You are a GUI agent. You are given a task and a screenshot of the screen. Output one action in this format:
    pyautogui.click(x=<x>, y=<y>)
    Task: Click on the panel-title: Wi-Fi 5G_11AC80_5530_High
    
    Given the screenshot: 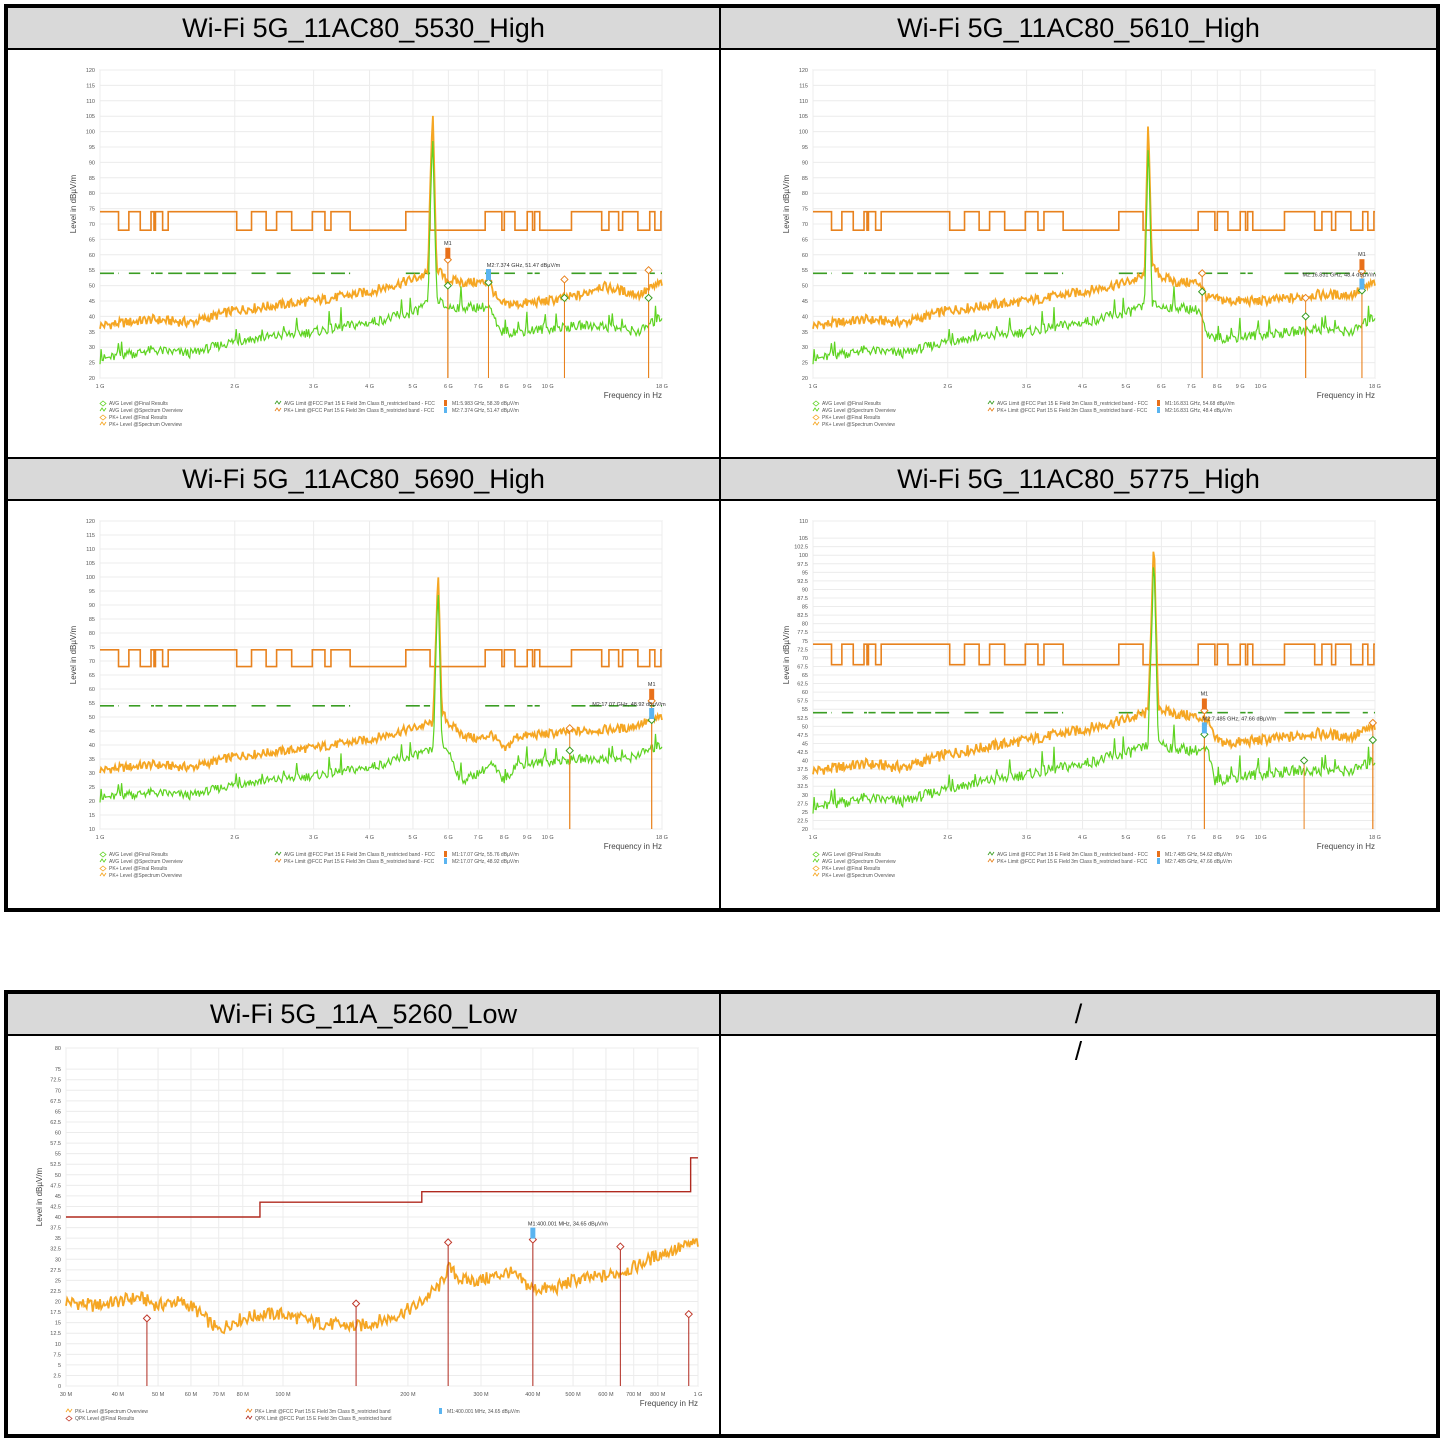 What is the action you would take?
    pyautogui.click(x=363, y=27)
    